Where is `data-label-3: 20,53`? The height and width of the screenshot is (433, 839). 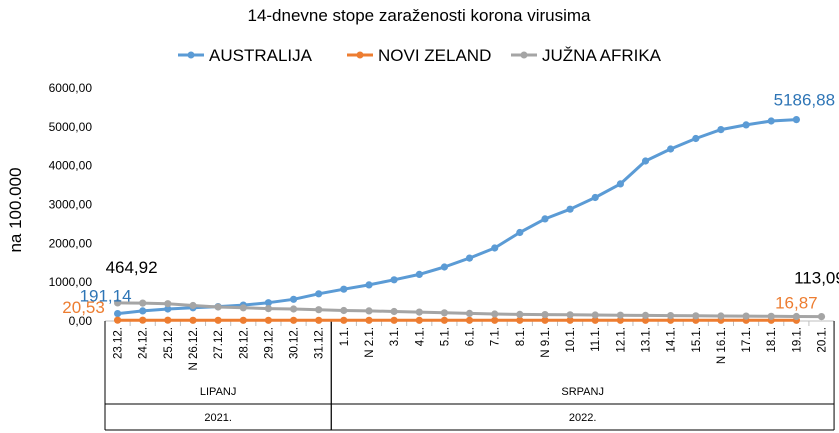 data-label-3: 20,53 is located at coordinates (83, 307).